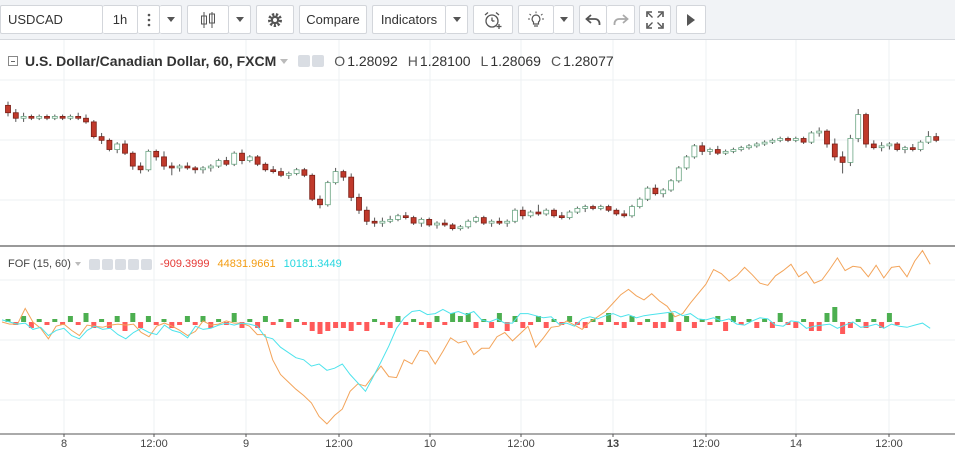 The width and height of the screenshot is (955, 451). What do you see at coordinates (246, 444) in the screenshot?
I see `time-axis-label: 9` at bounding box center [246, 444].